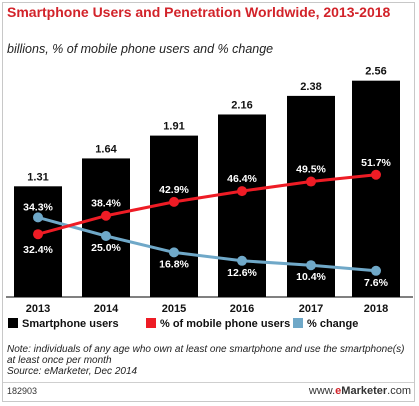 The width and height of the screenshot is (419, 406). I want to click on brand-logo: www.eMarketer.com, so click(360, 391).